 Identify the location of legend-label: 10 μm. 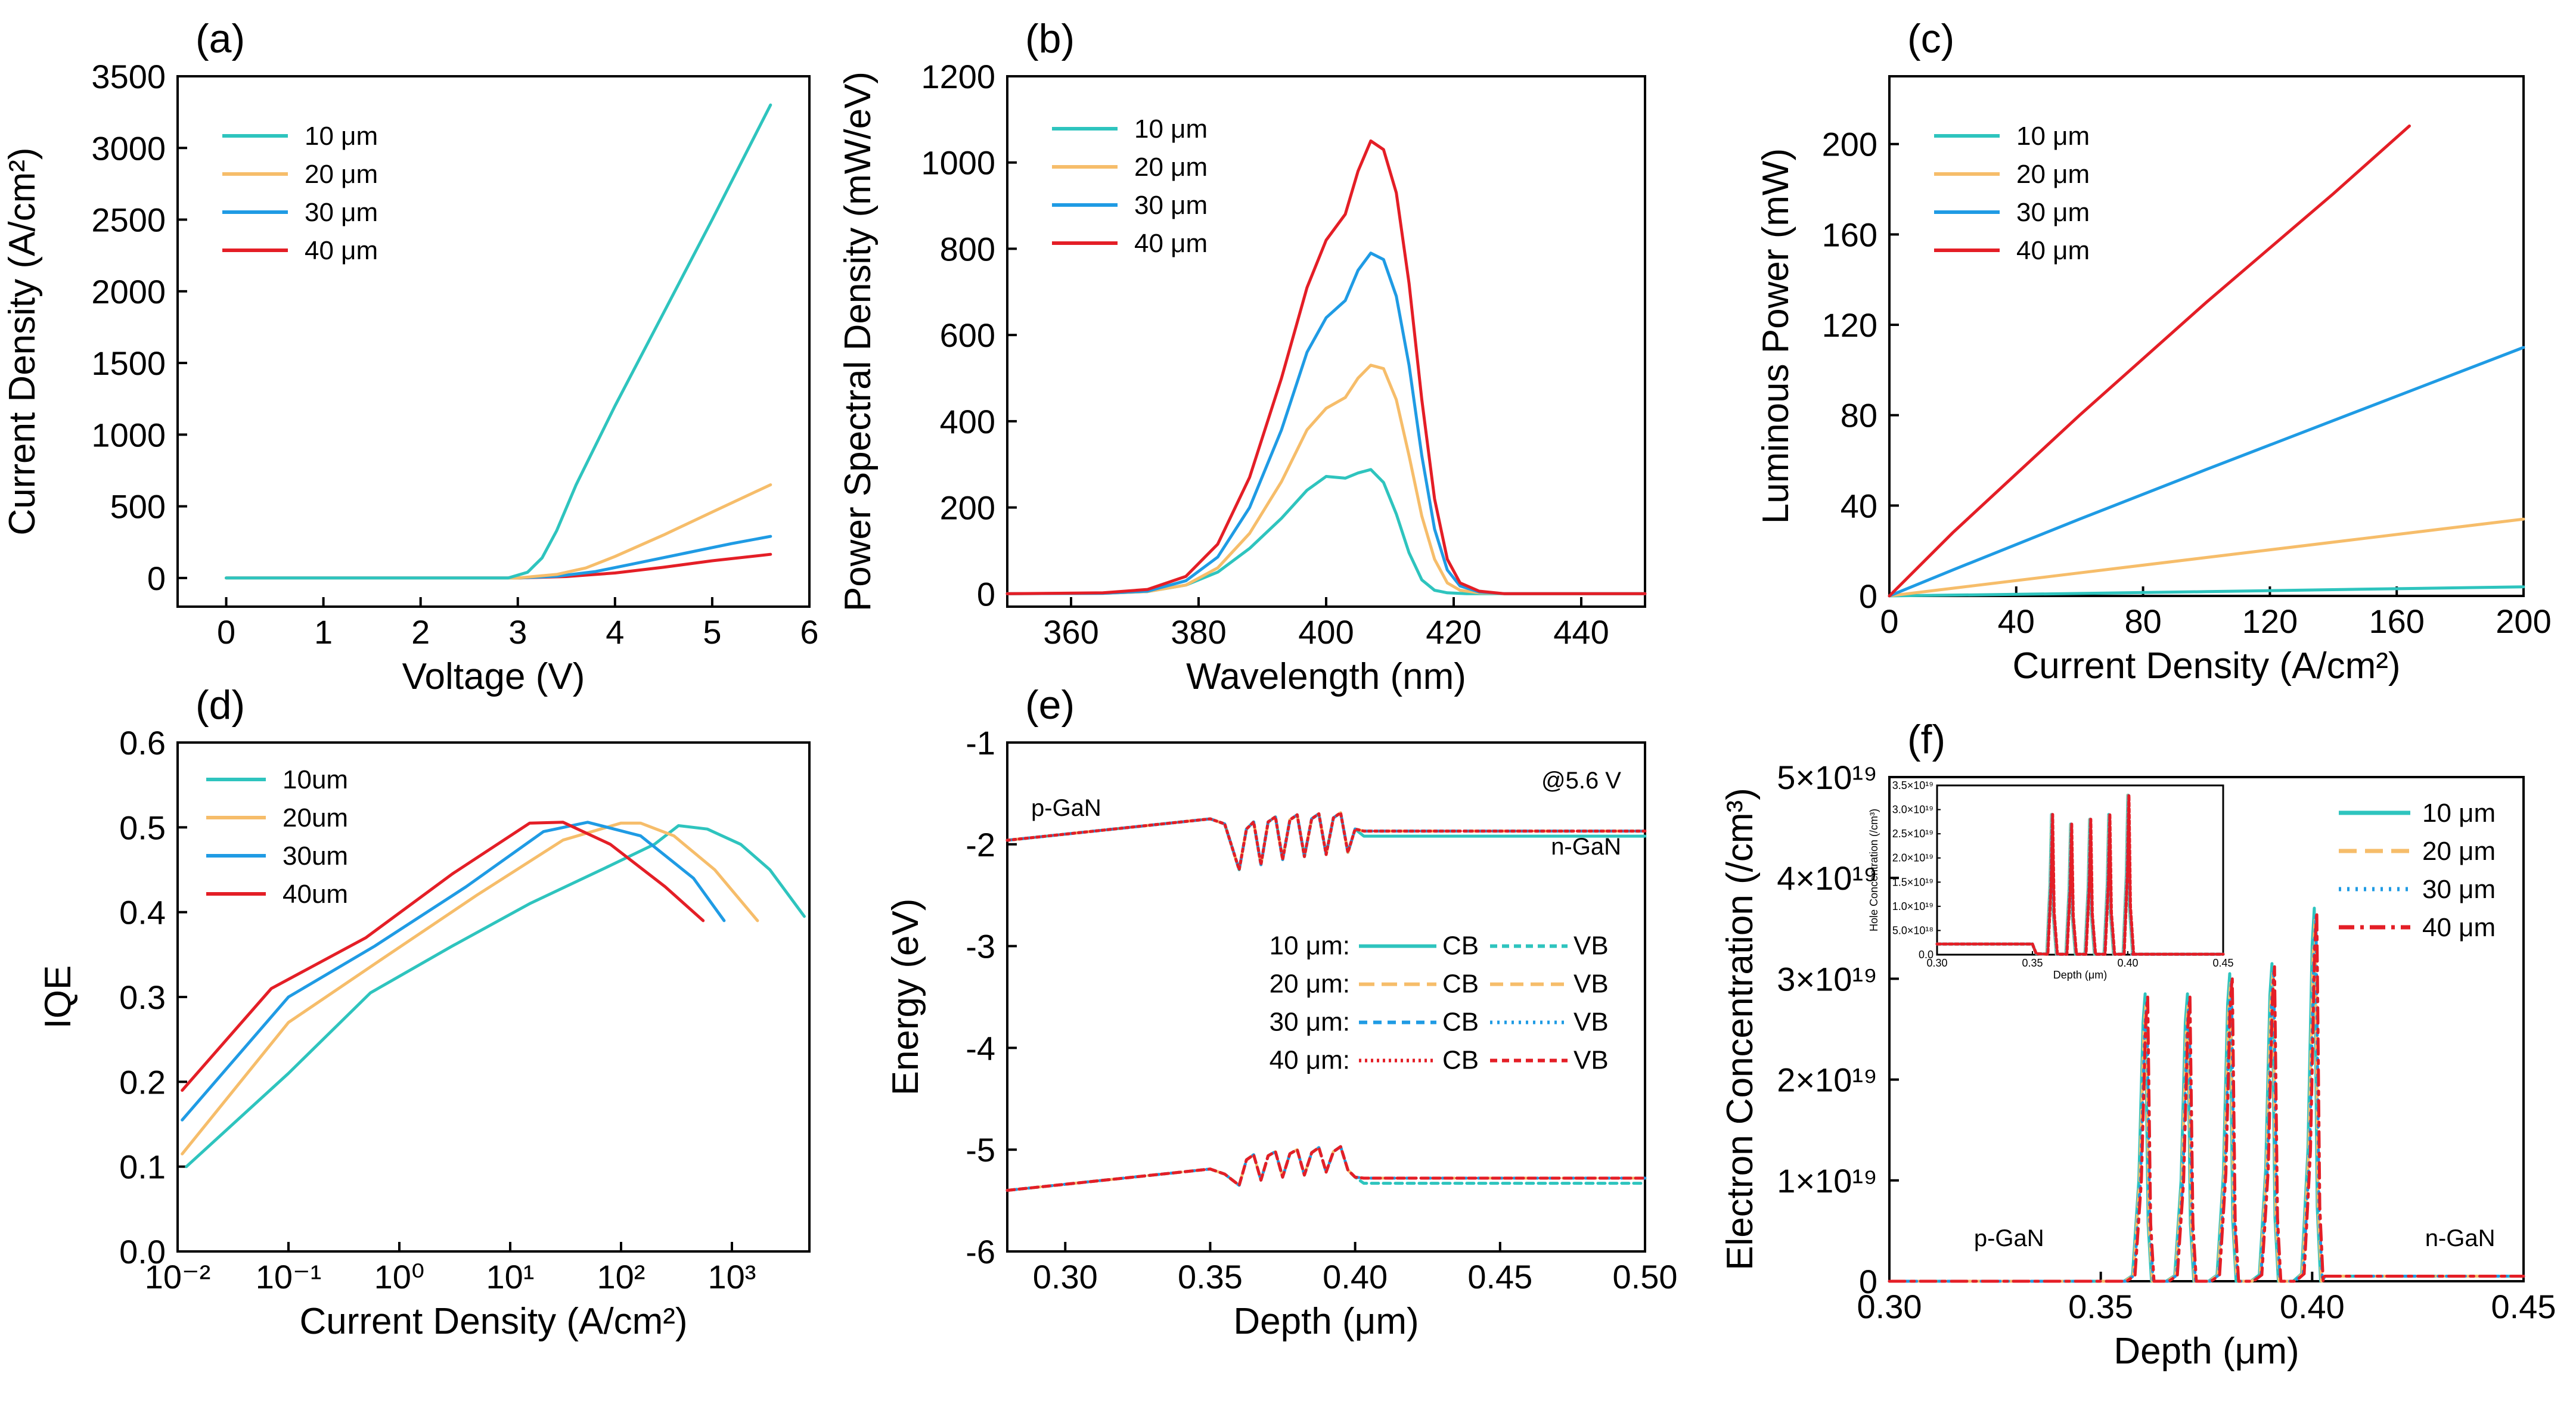
(2053, 136).